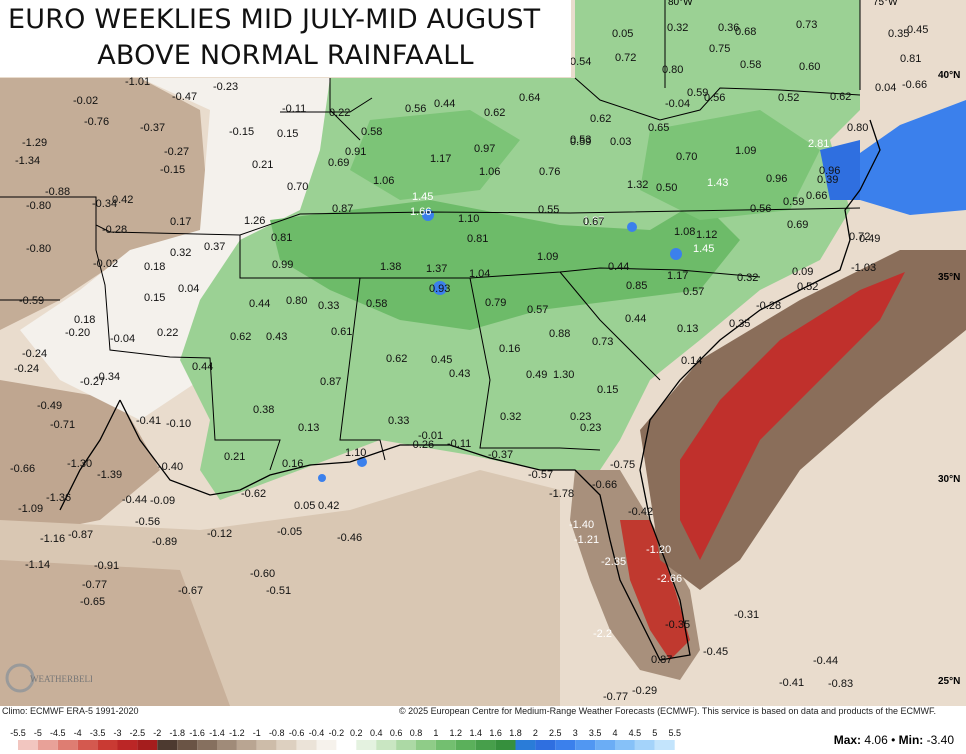  What do you see at coordinates (92, 382) in the screenshot?
I see `value-label: -0.27` at bounding box center [92, 382].